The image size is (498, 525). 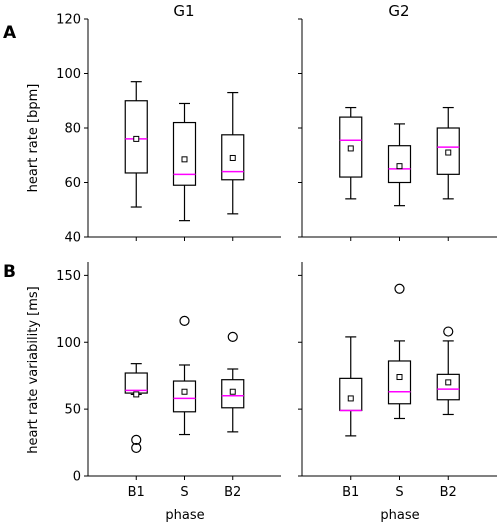 I want to click on y-tick-label: 40, so click(x=72, y=238).